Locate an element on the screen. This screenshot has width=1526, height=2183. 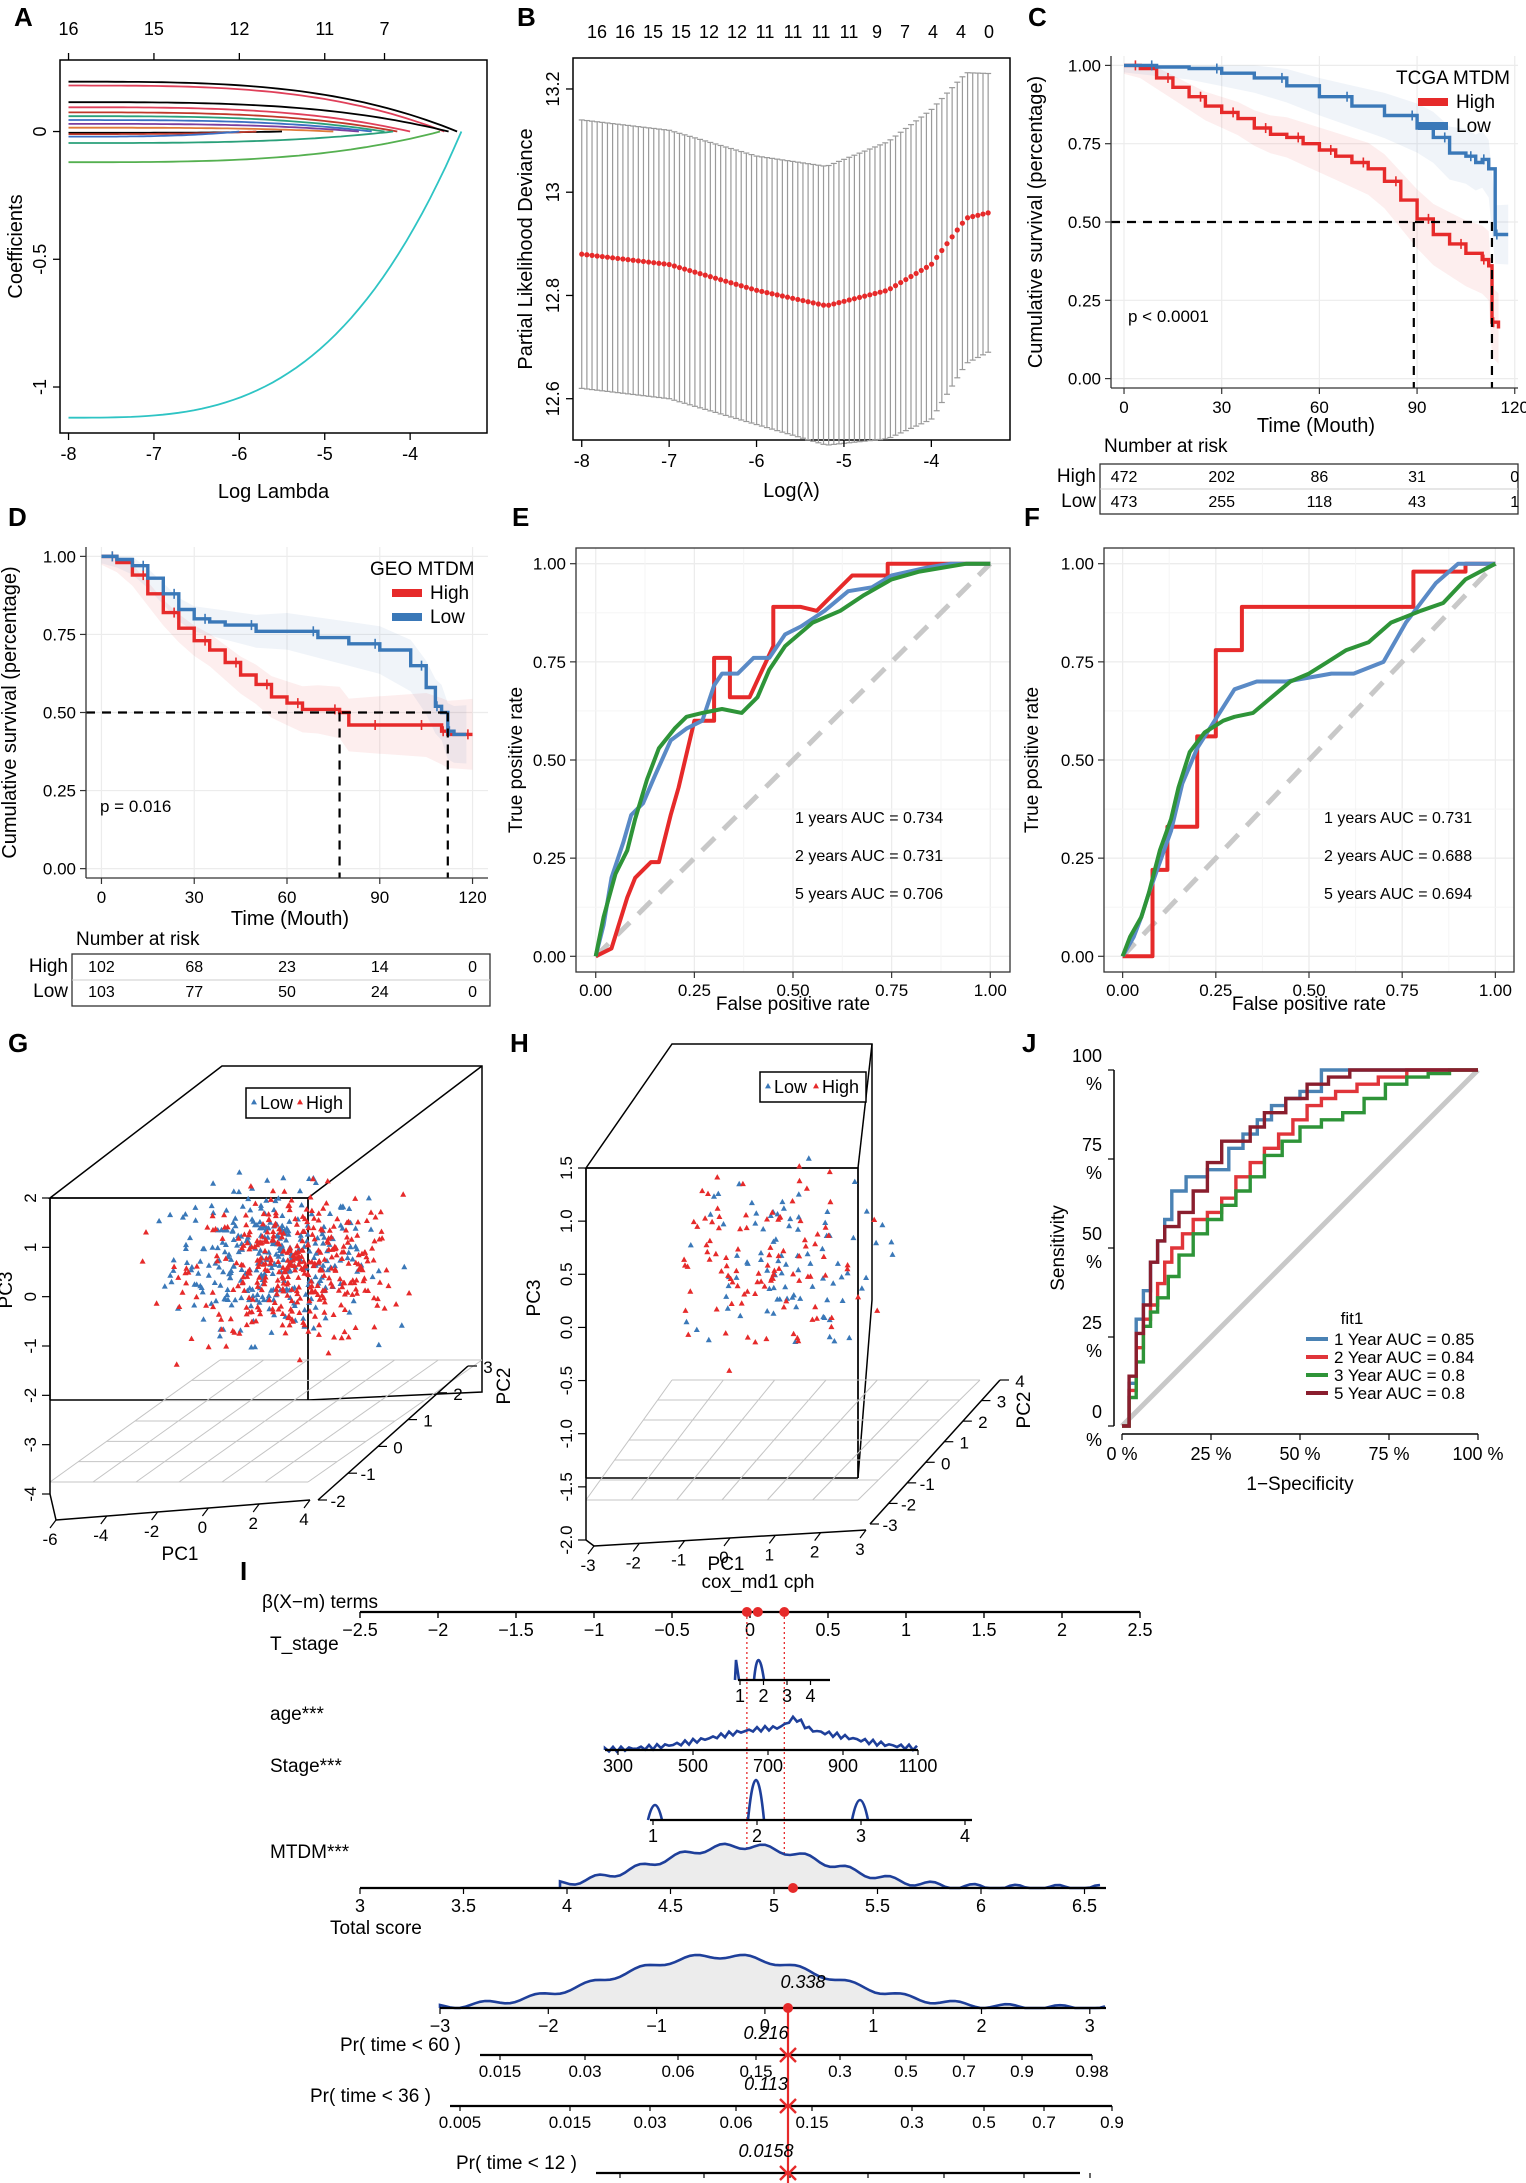
y-tick-label: 0.0 is located at coordinates (566, 1328).